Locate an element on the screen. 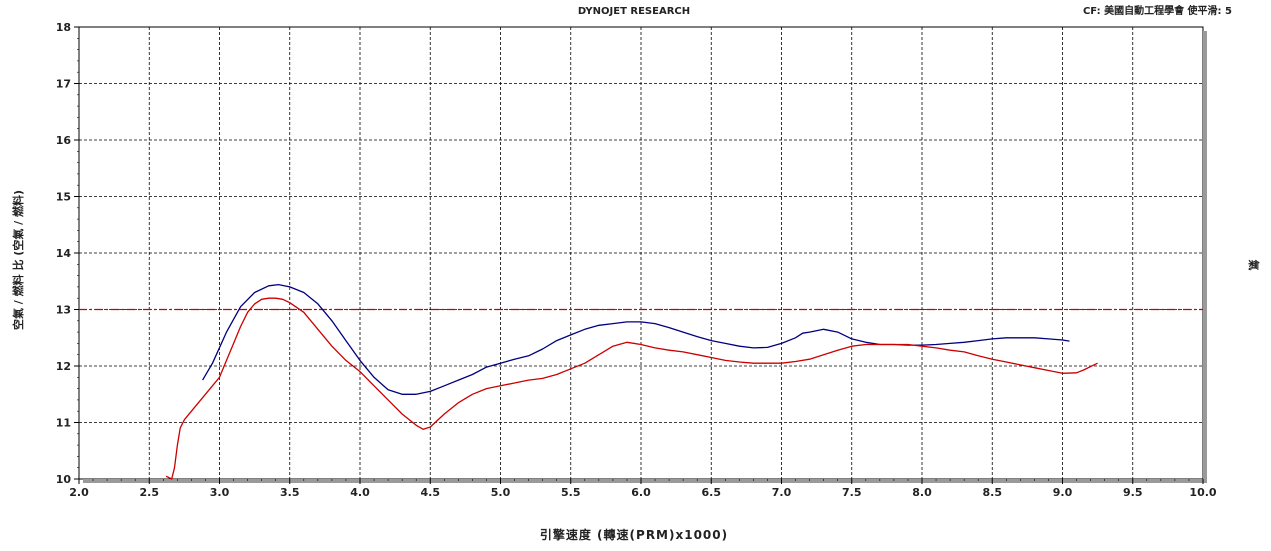 The height and width of the screenshot is (551, 1271). y-tick-label: 17 is located at coordinates (63, 84).